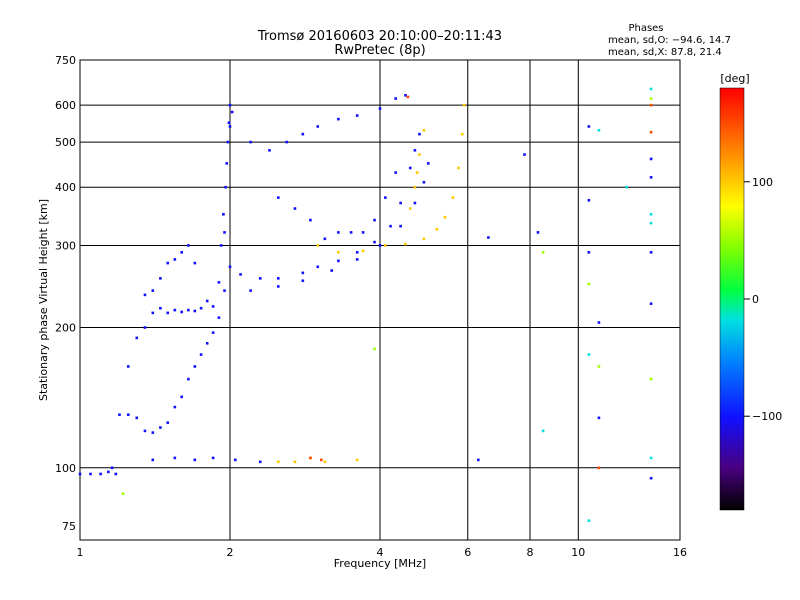 This screenshot has height=600, width=800. I want to click on x-tick-label: 16, so click(680, 552).